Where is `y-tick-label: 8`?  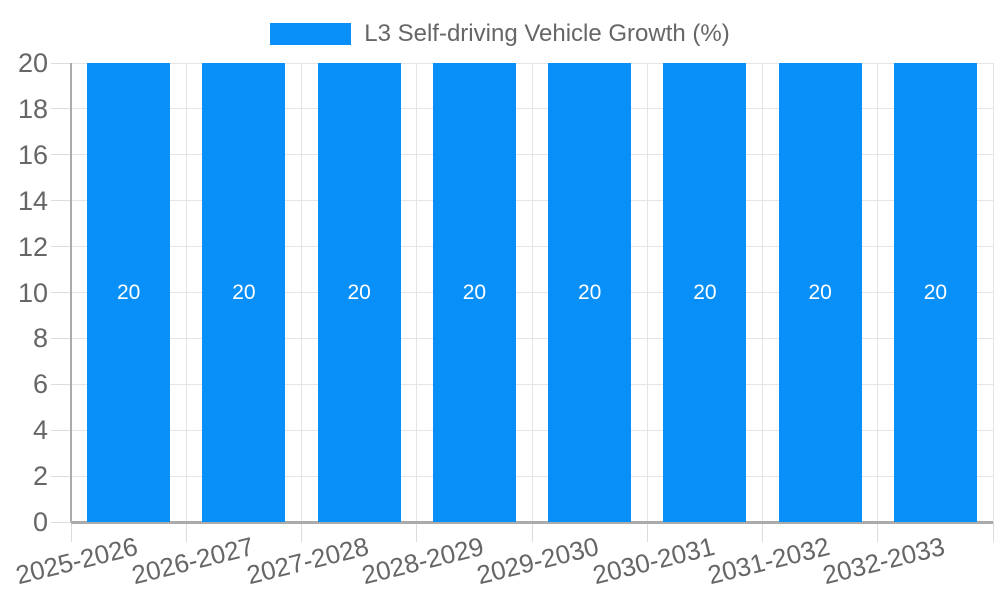
y-tick-label: 8 is located at coordinates (40, 338).